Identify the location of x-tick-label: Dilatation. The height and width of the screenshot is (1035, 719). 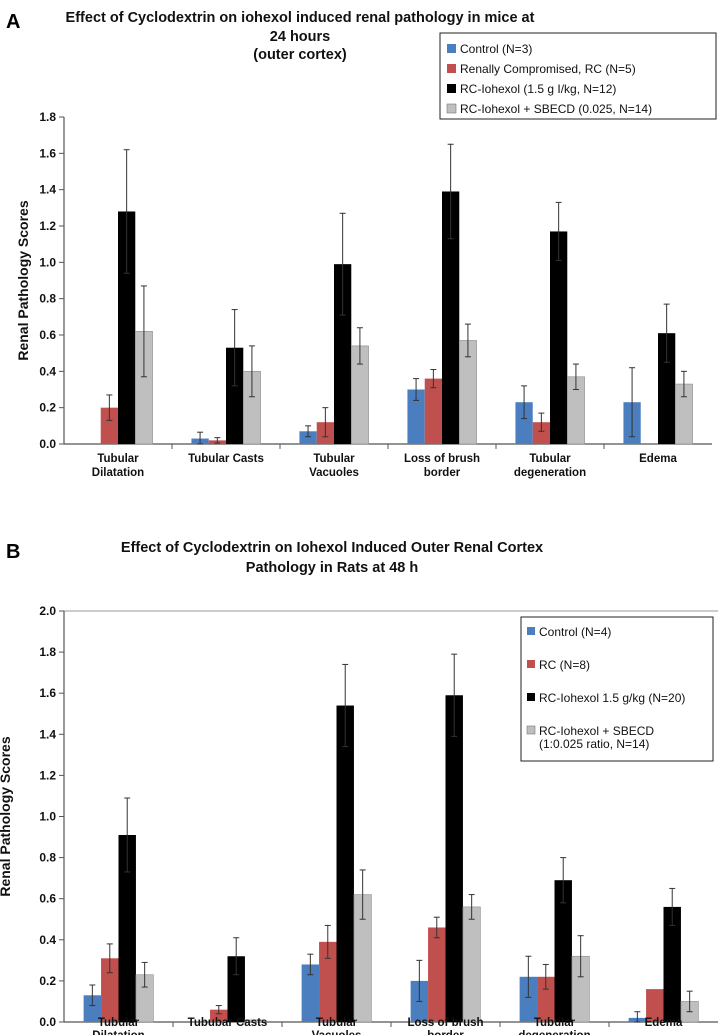
(118, 473).